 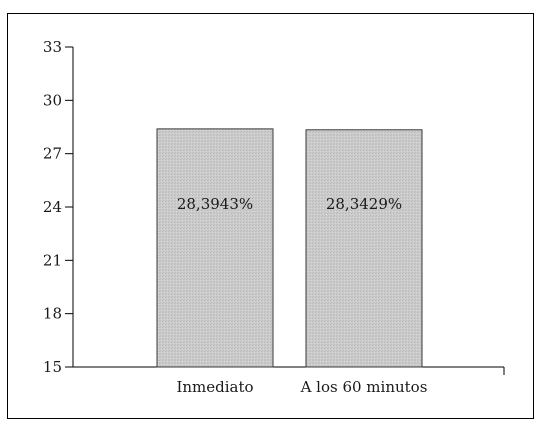 I want to click on y-tick-label: 24, so click(x=52, y=207).